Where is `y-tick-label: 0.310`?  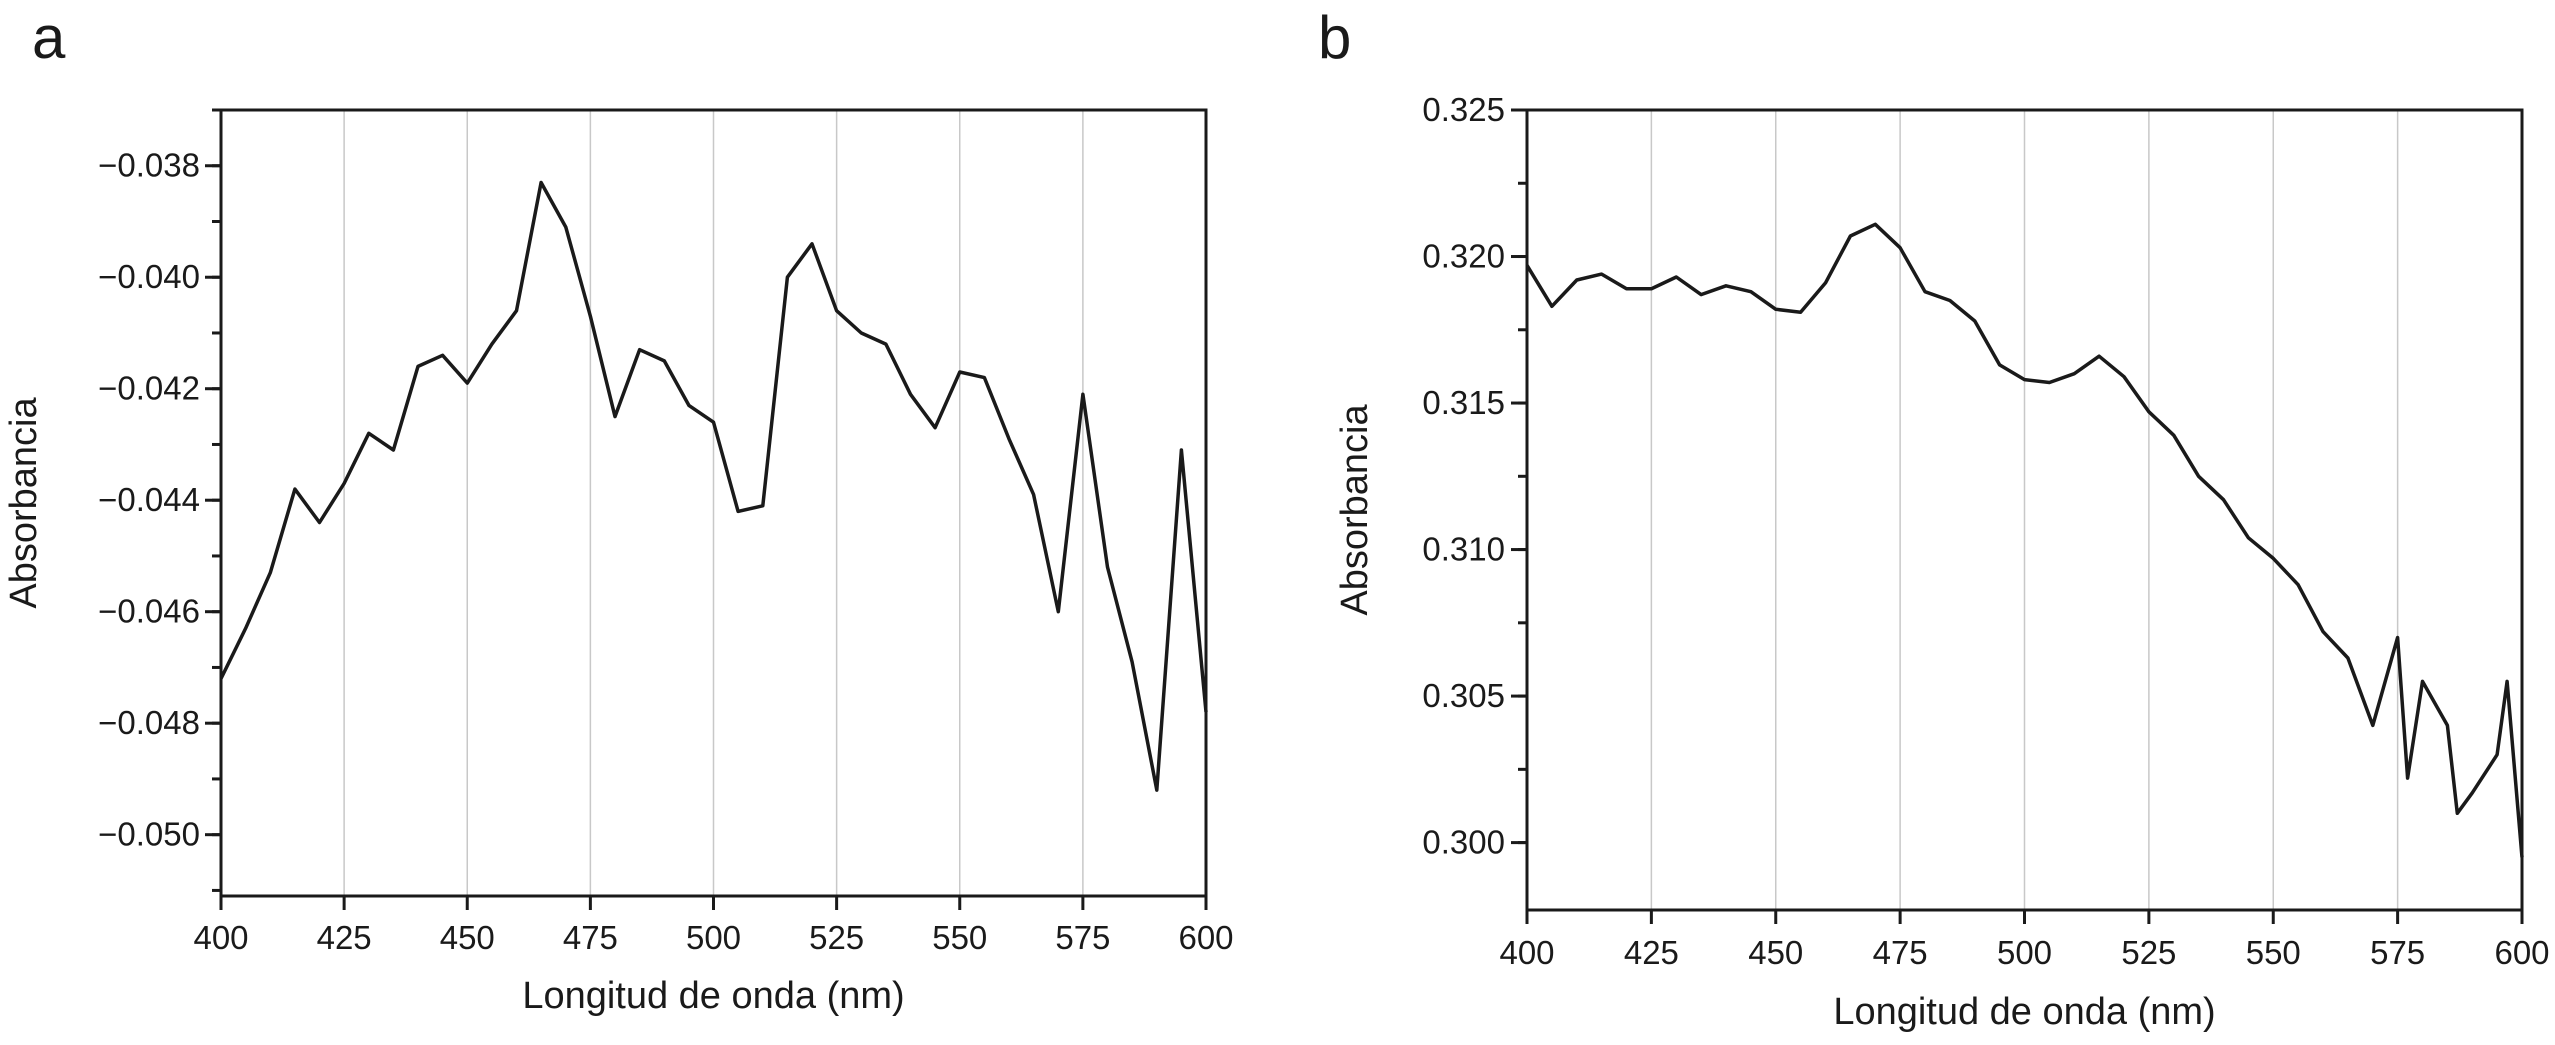
y-tick-label: 0.310 is located at coordinates (1463, 549).